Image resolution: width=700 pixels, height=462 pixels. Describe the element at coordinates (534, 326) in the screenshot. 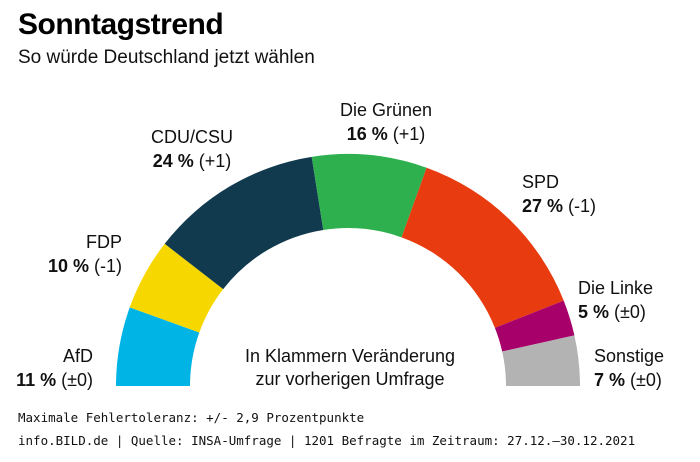

I see `segment-die-linke` at that location.